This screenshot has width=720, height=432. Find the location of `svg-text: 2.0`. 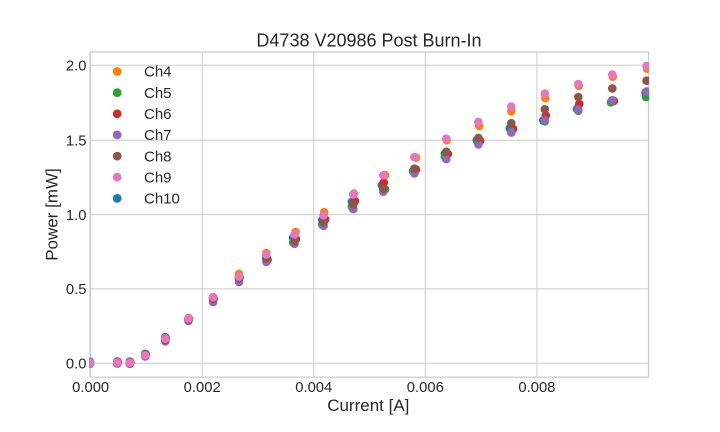

svg-text: 2.0 is located at coordinates (76, 66).